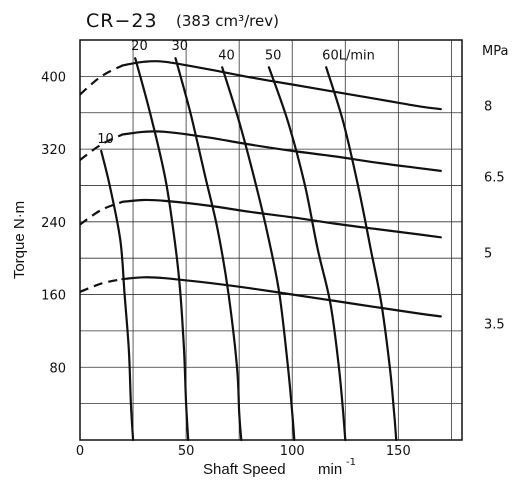  I want to click on flow-label-3: 40, so click(226, 55).